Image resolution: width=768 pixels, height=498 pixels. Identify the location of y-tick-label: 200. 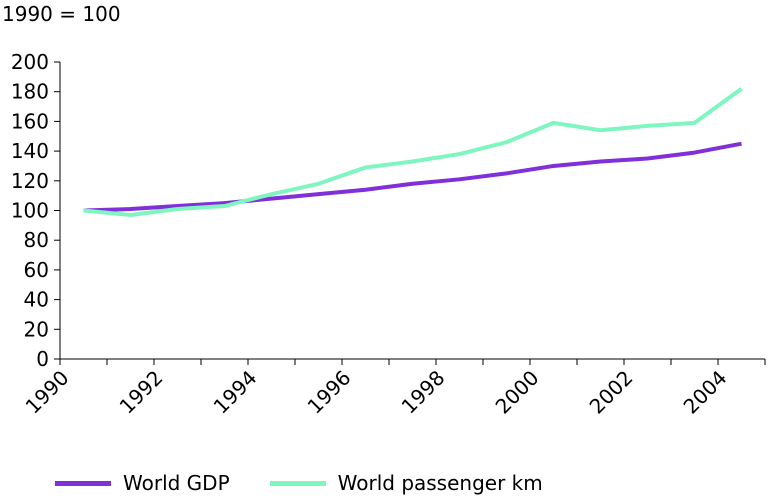
(30, 62).